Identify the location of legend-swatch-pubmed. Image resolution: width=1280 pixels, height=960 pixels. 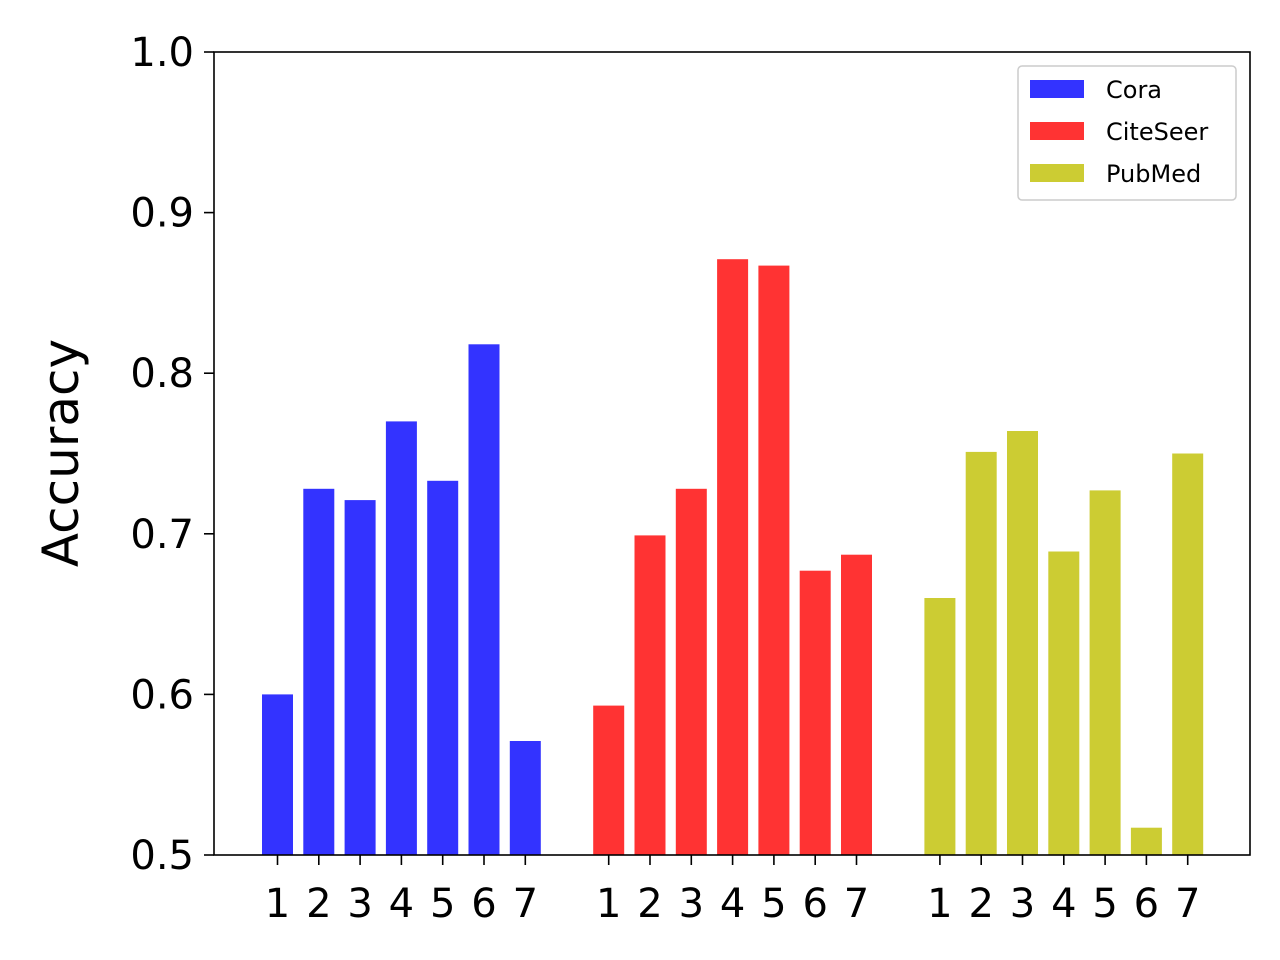
(1057, 173).